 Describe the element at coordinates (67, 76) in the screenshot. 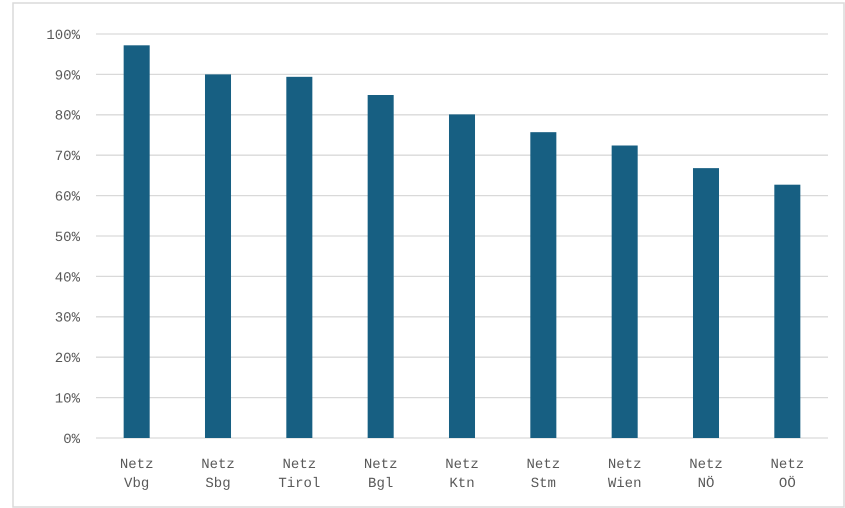

I see `y-tick-label: 90%` at that location.